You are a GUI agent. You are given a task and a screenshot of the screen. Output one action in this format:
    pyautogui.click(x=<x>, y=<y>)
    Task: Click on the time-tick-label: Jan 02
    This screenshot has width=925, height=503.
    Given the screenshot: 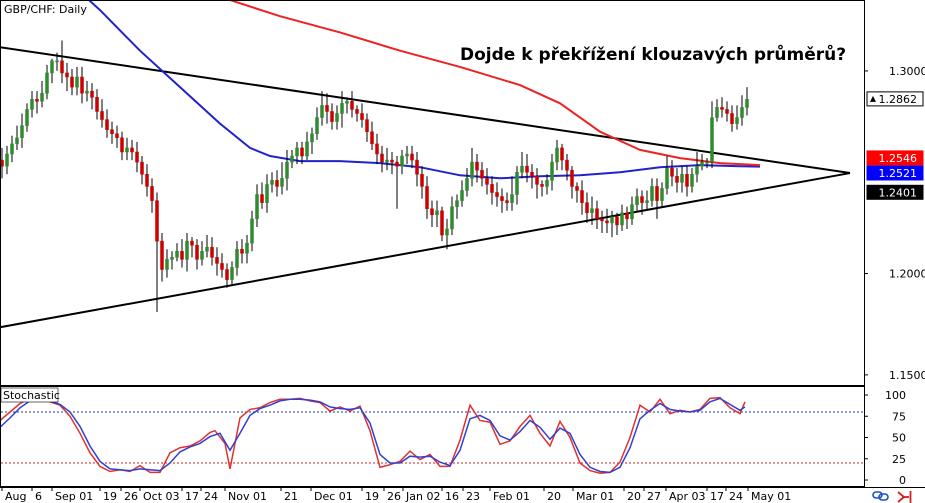 What is the action you would take?
    pyautogui.click(x=422, y=496)
    